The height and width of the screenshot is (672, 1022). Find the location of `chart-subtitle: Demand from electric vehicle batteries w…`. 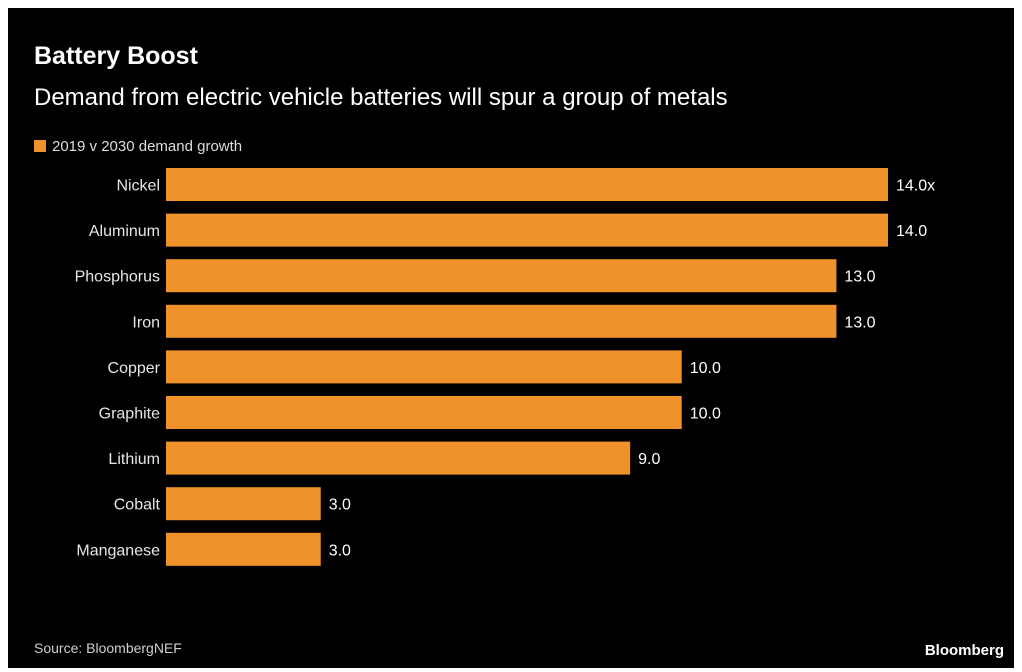

chart-subtitle: Demand from electric vehicle batteries w… is located at coordinates (381, 97).